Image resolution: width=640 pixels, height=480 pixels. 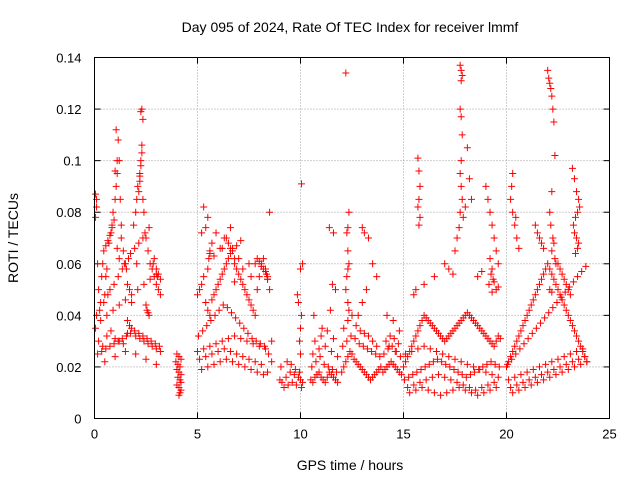 What do you see at coordinates (506, 434) in the screenshot?
I see `x-tick-label: 20` at bounding box center [506, 434].